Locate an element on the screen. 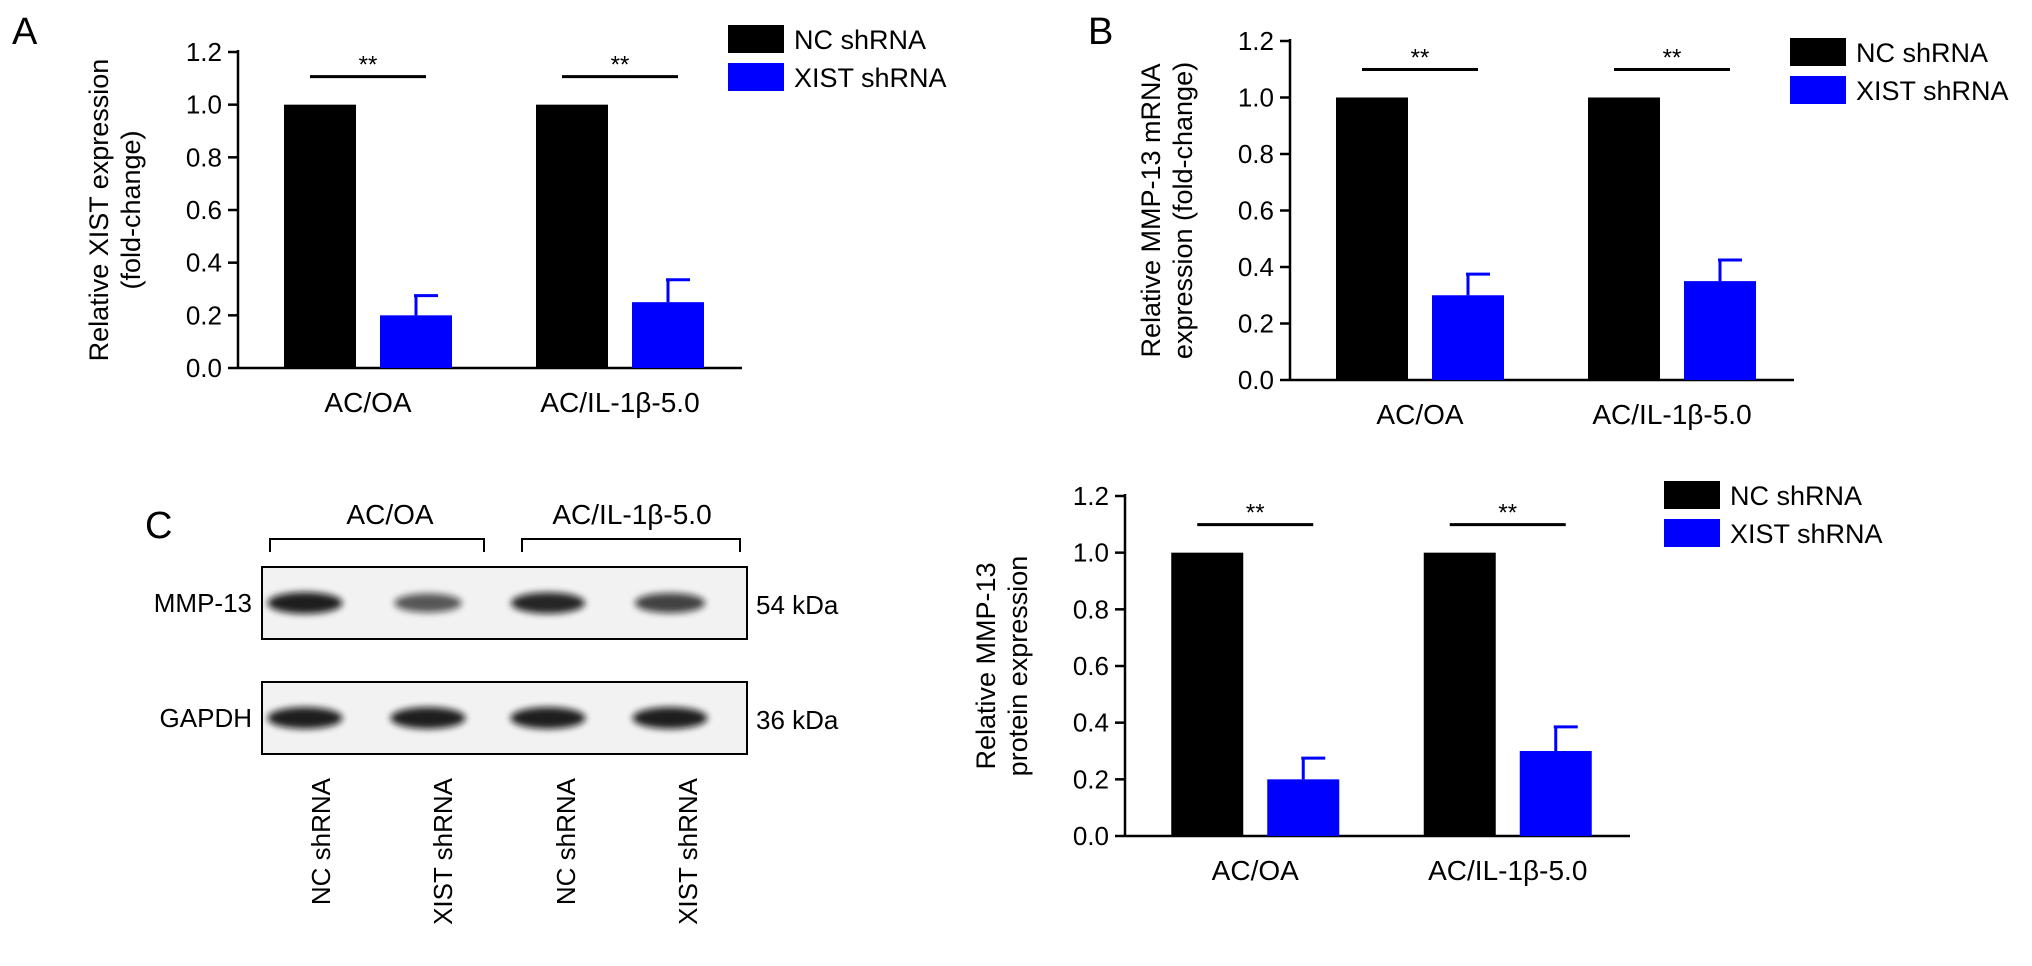 The image size is (2032, 966). blot-row-label-mmp13: MMP-13 is located at coordinates (203, 603).